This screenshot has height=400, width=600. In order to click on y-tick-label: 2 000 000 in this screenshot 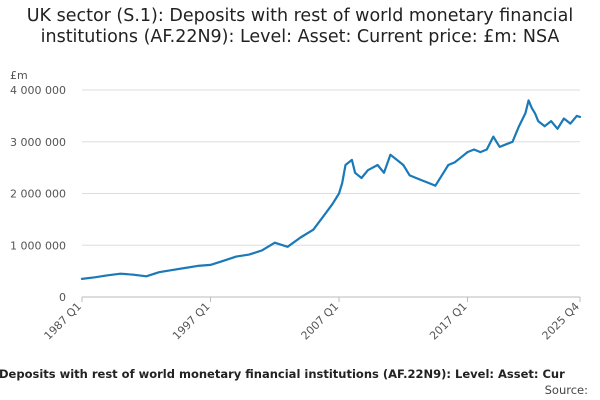, I will do `click(38, 194)`.